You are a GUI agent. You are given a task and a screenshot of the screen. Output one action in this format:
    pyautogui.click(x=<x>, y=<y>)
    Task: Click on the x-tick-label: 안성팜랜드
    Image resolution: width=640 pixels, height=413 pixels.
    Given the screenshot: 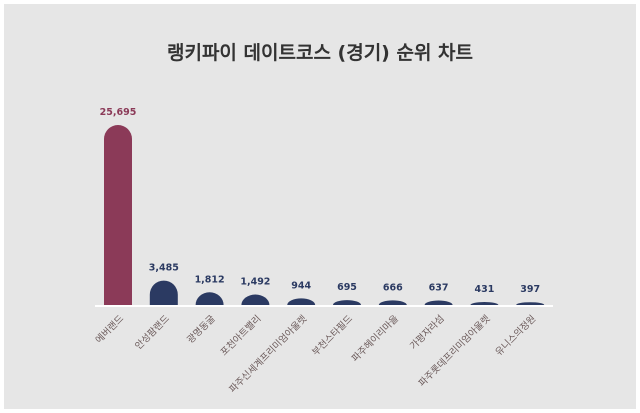 What is the action you would take?
    pyautogui.click(x=152, y=332)
    